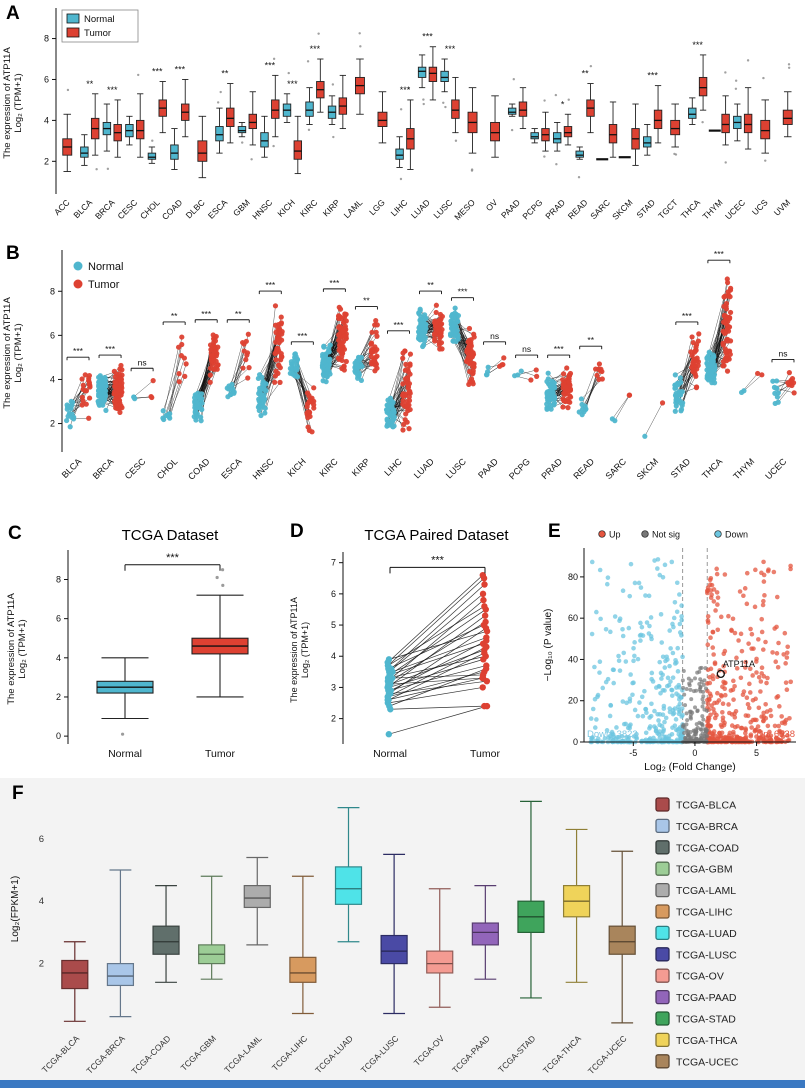  I want to click on svg-text: PCPG, so click(532, 209).